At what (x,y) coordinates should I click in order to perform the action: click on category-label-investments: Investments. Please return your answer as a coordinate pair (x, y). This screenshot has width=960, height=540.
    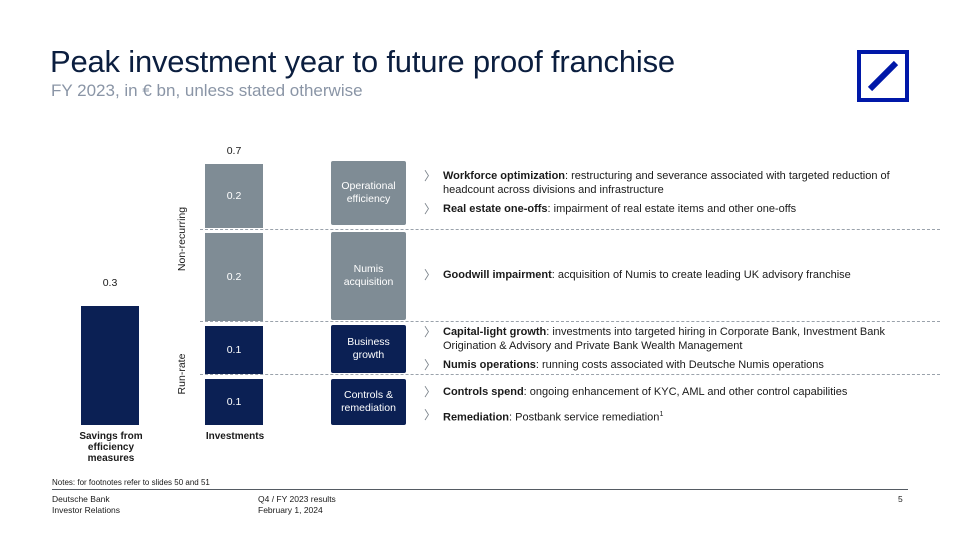
    Looking at the image, I should click on (235, 436).